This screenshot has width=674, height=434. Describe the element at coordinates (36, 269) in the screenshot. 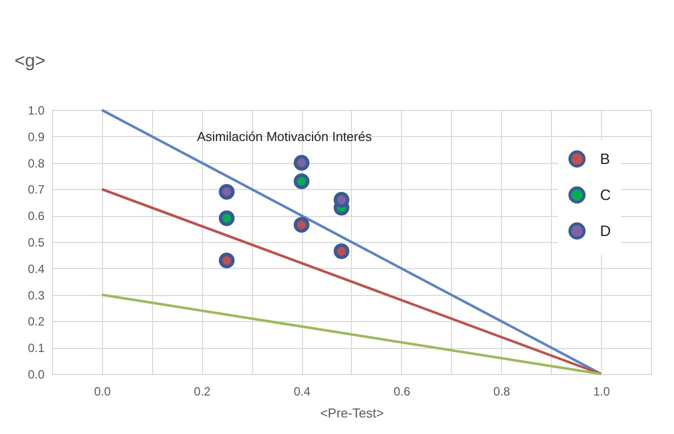

I see `y-tick-label: 0.4` at that location.